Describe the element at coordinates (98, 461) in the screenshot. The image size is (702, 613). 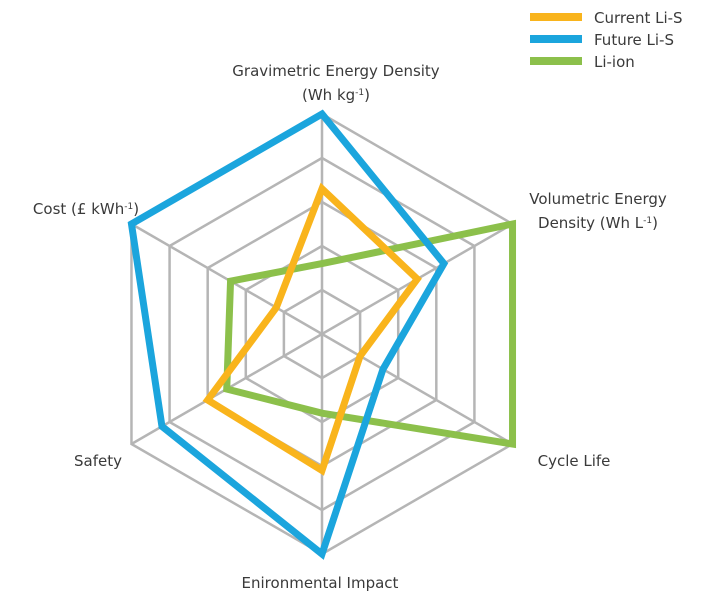
I see `axis-label-safety: Safety` at that location.